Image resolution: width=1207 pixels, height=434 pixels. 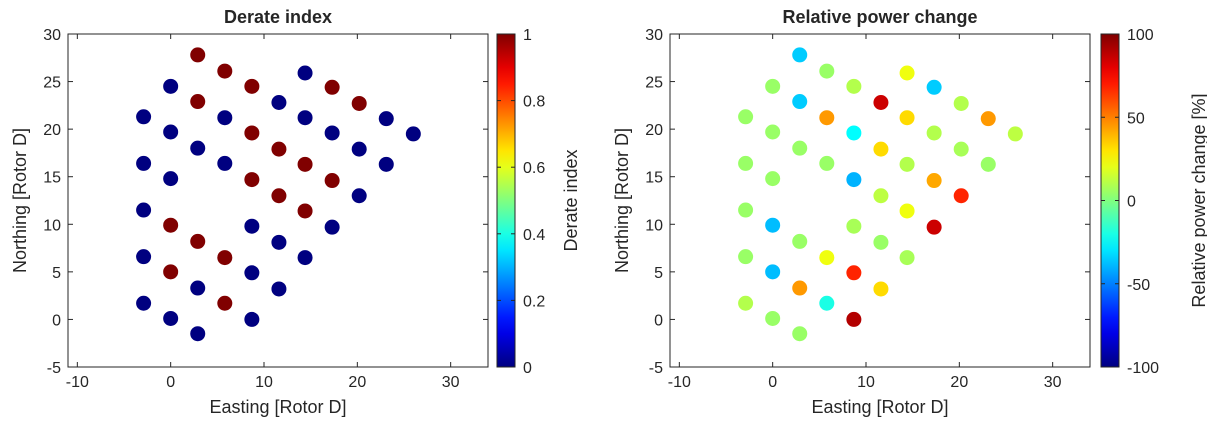 What do you see at coordinates (1198, 200) in the screenshot?
I see `colorbar-label: Relative power change [%]` at bounding box center [1198, 200].